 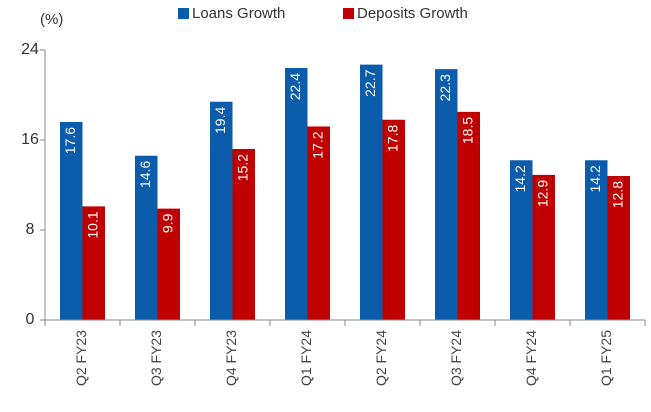 What do you see at coordinates (295, 86) in the screenshot?
I see `data-label: 22.4` at bounding box center [295, 86].